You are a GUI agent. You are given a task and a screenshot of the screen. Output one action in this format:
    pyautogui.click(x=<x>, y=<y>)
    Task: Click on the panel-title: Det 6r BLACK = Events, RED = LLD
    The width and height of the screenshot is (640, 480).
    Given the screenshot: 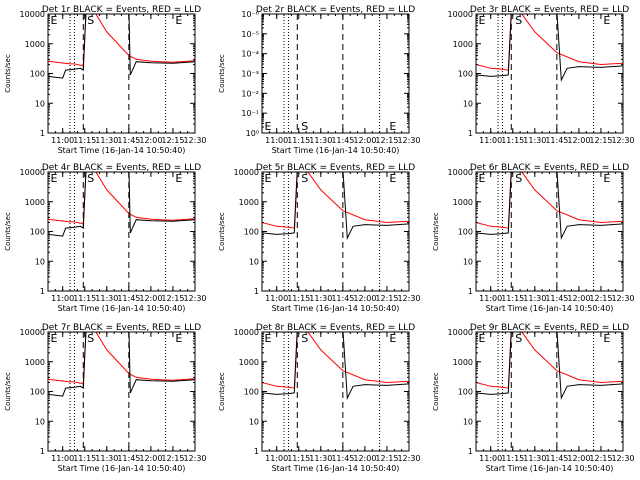 What is the action you would take?
    pyautogui.click(x=549, y=168)
    